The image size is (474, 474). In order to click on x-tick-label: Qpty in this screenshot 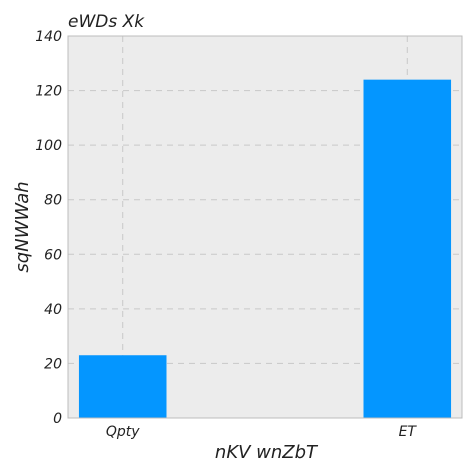, I will do `click(123, 432)`.